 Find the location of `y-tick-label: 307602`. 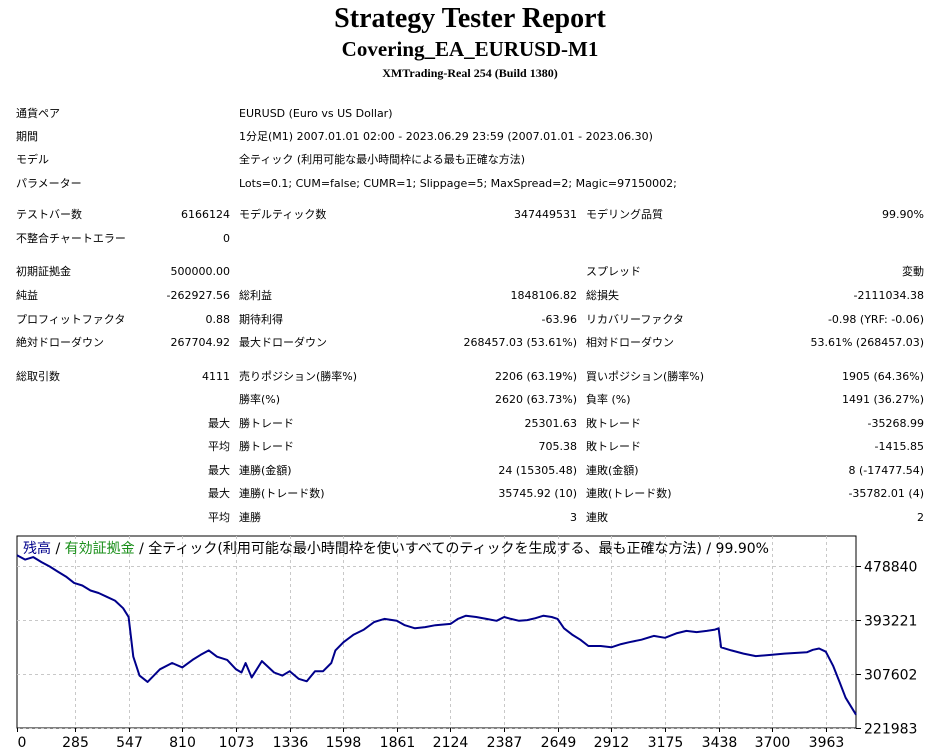

y-tick-label: 307602 is located at coordinates (890, 676).